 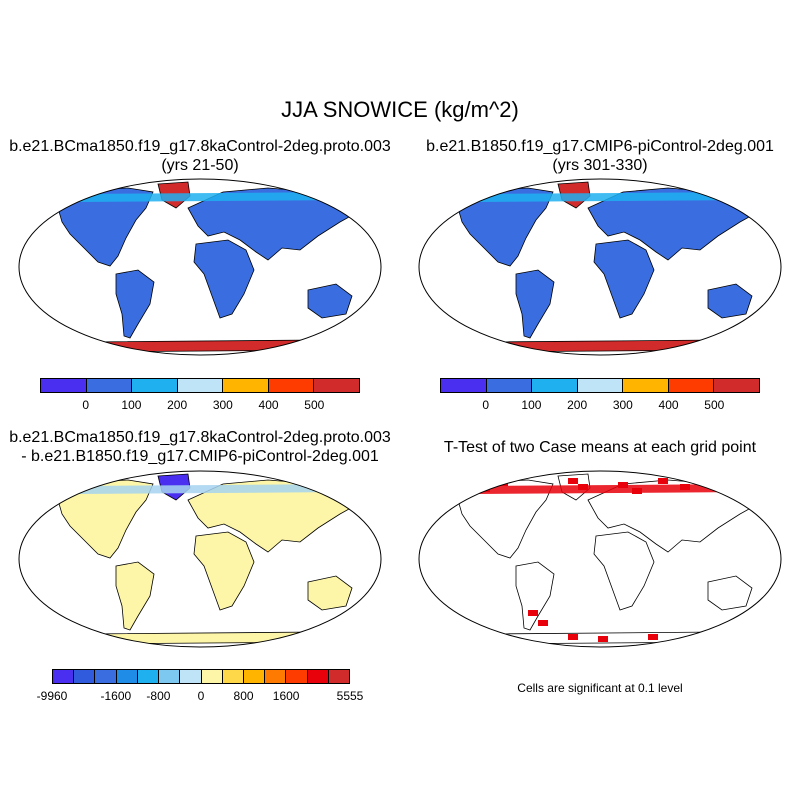 I want to click on colorbar-tick-label: 200, so click(x=177, y=405).